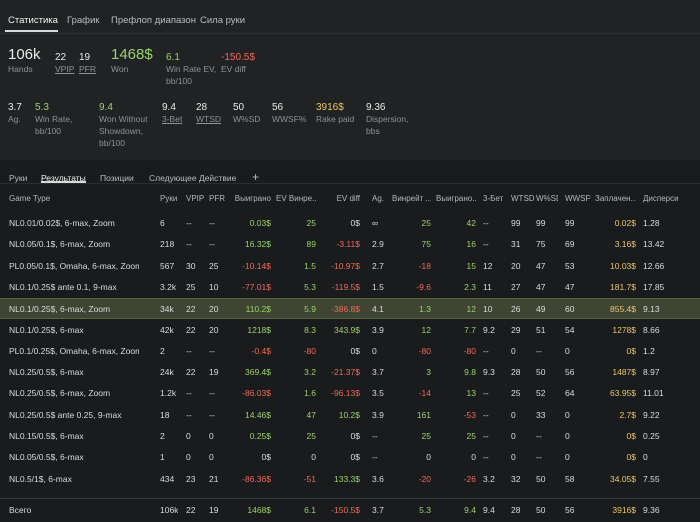 The width and height of the screenshot is (700, 522). Describe the element at coordinates (165, 414) in the screenshot. I see `cell-hands: 18` at that location.